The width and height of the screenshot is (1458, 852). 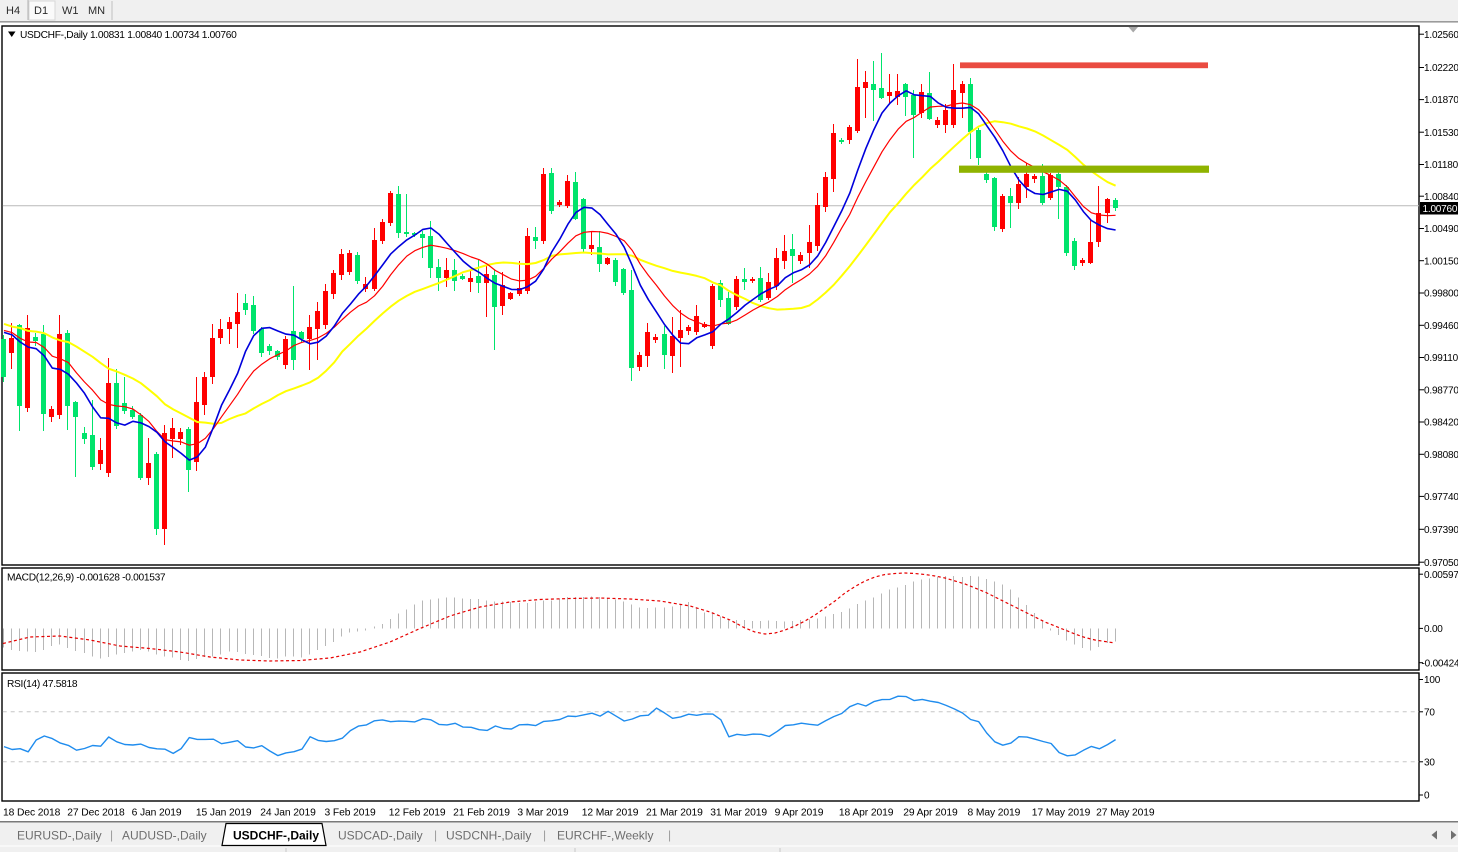 What do you see at coordinates (86, 578) in the screenshot?
I see `svg-text:MACD(12,26,9) -0.001628 -0.001: MACD(12,26,9) -0.001628 -0.001537` at bounding box center [86, 578].